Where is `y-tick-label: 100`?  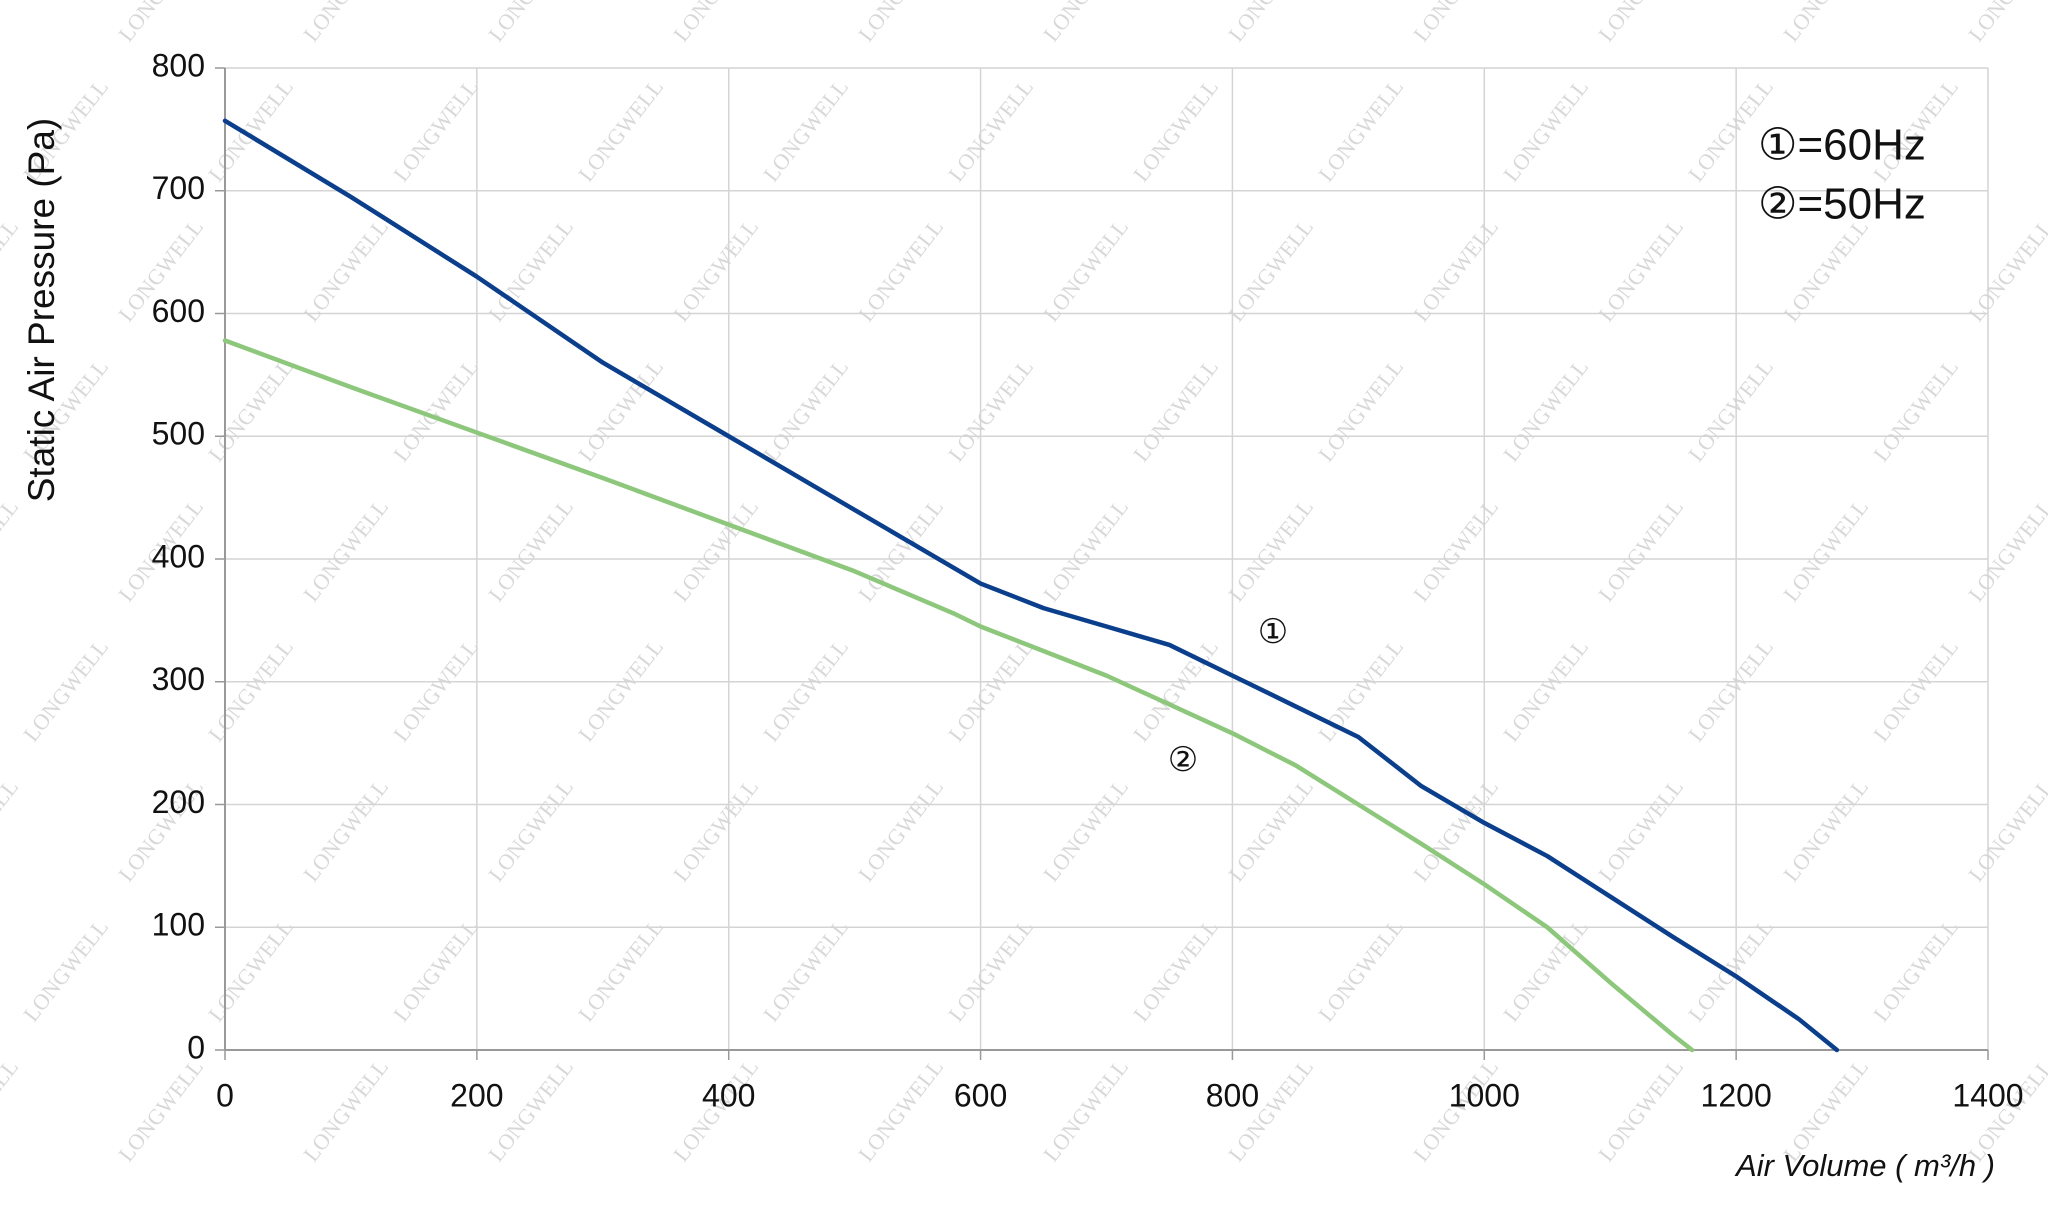
y-tick-label: 100 is located at coordinates (178, 925).